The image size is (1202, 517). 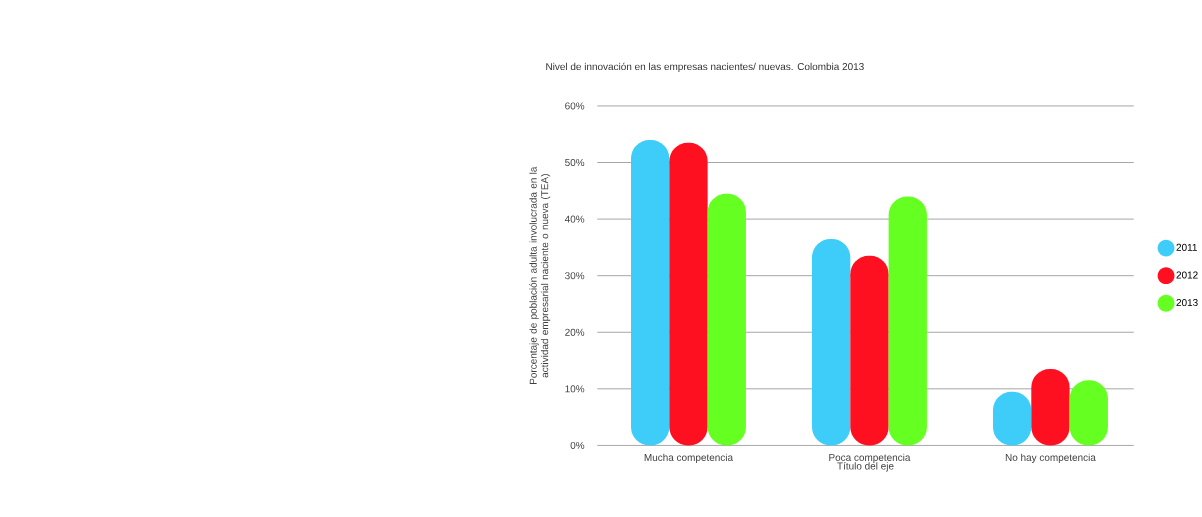 What do you see at coordinates (705, 67) in the screenshot?
I see `chart-title: Nivel de innovación en las empresas nacientes/ nuevas. Colombia 2013` at bounding box center [705, 67].